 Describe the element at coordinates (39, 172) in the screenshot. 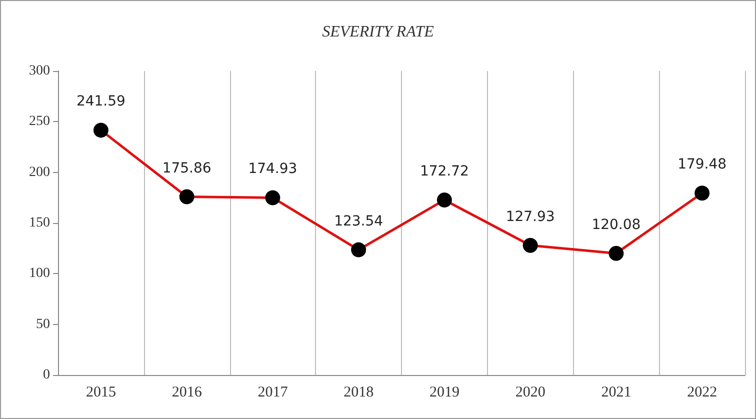

I see `y-tick-label: 200` at that location.